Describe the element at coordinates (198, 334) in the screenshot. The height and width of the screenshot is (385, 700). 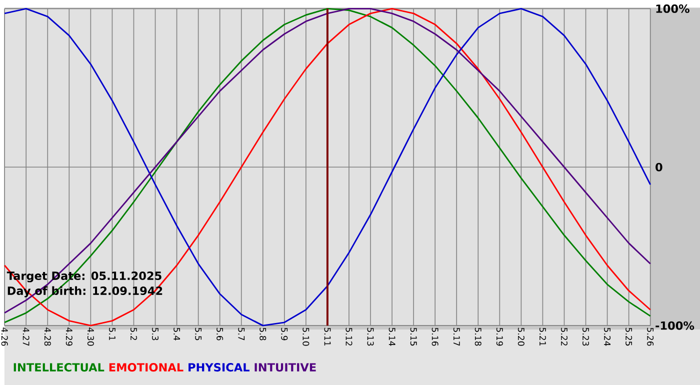
I see `x-tick-label: 5.5` at that location.